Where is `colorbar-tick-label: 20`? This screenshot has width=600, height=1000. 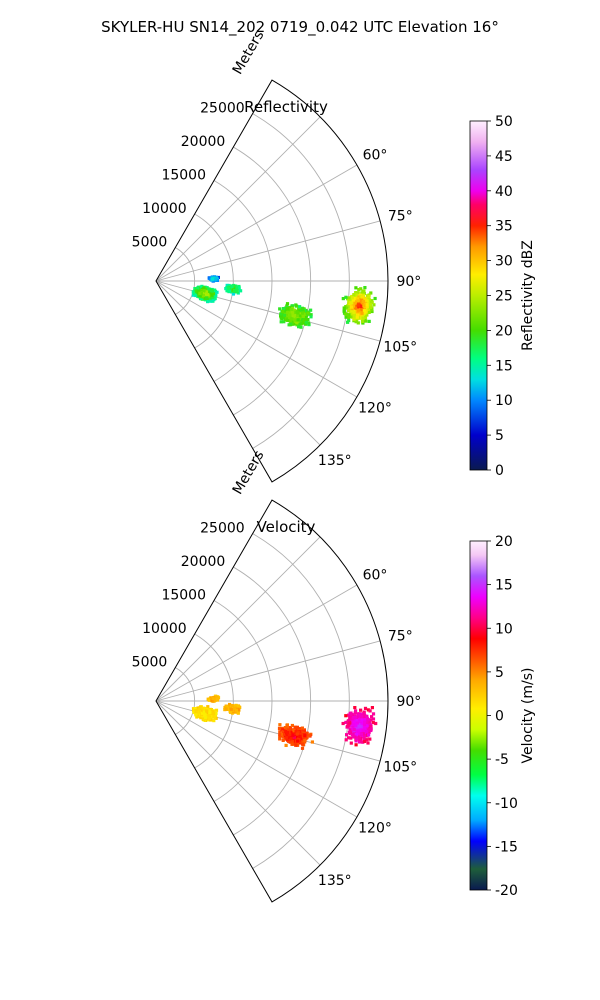
colorbar-tick-label: 20 is located at coordinates (504, 331).